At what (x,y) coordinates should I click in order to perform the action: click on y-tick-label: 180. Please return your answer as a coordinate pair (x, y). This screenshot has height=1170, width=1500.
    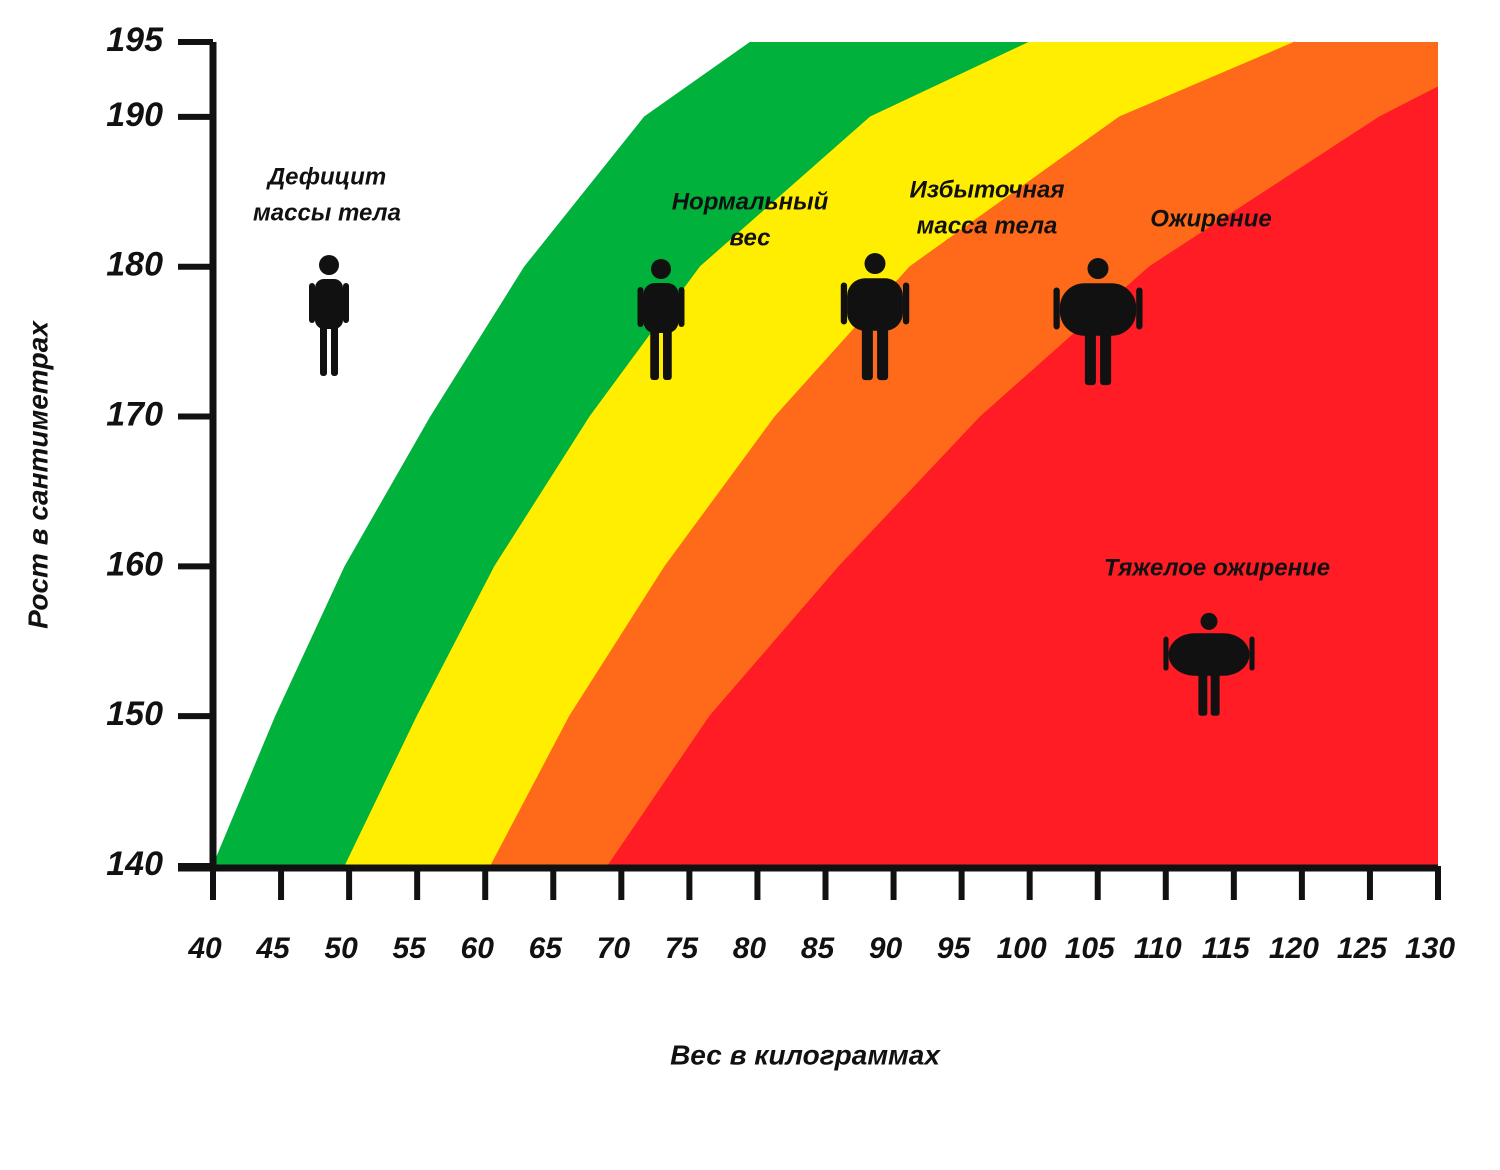
    Looking at the image, I should click on (134, 265).